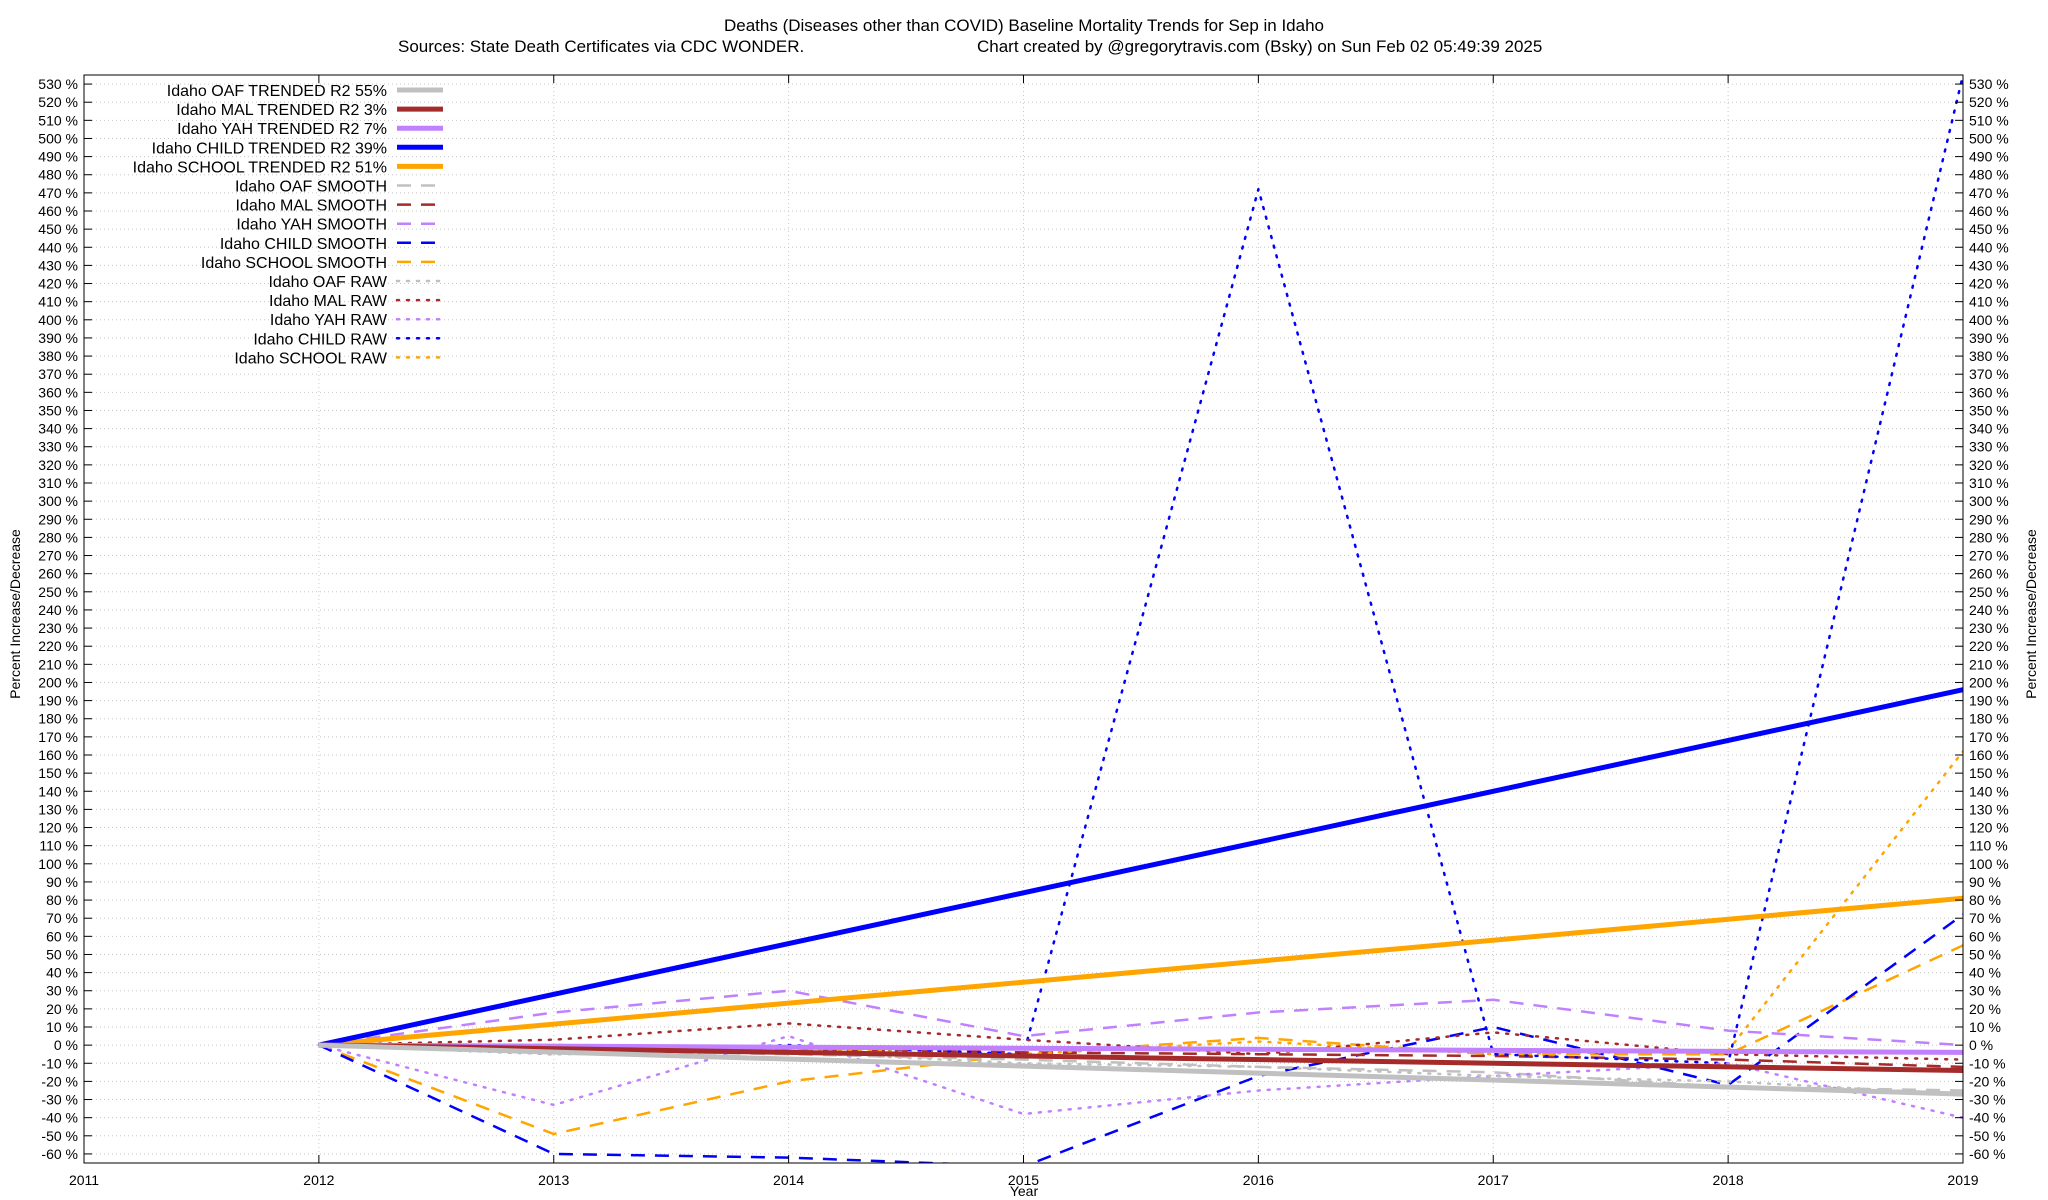 Image resolution: width=2048 pixels, height=1200 pixels. I want to click on x-tick-labels: 2011 2012 2013 2014 2015 2016 2017 2018 2019, so click(1024, 1180).